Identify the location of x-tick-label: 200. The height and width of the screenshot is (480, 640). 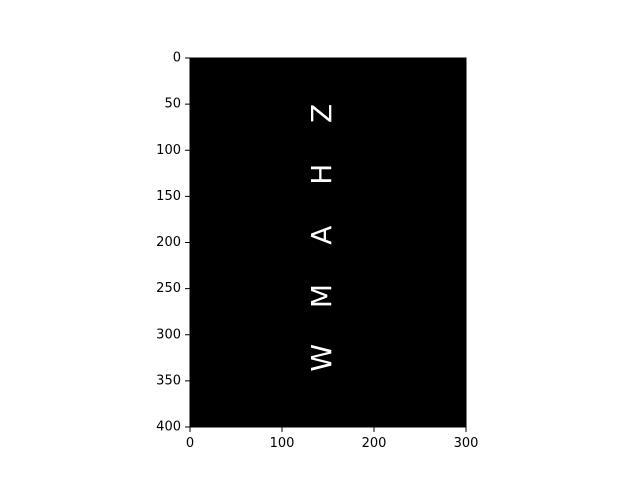
(374, 443).